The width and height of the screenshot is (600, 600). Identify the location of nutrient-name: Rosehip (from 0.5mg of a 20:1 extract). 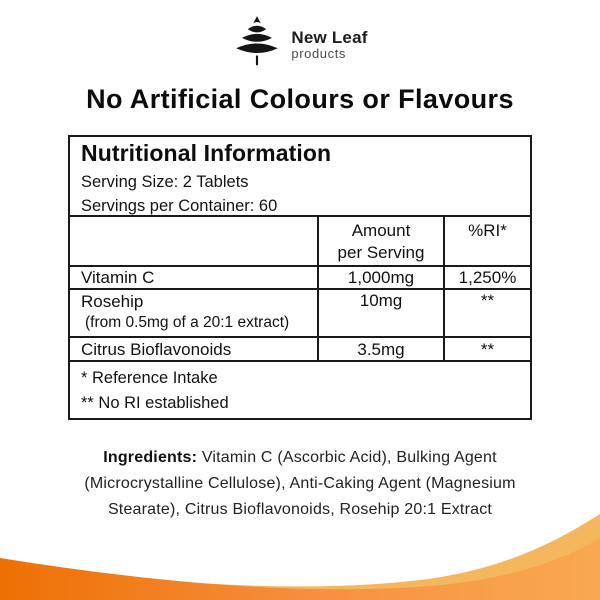
(194, 313).